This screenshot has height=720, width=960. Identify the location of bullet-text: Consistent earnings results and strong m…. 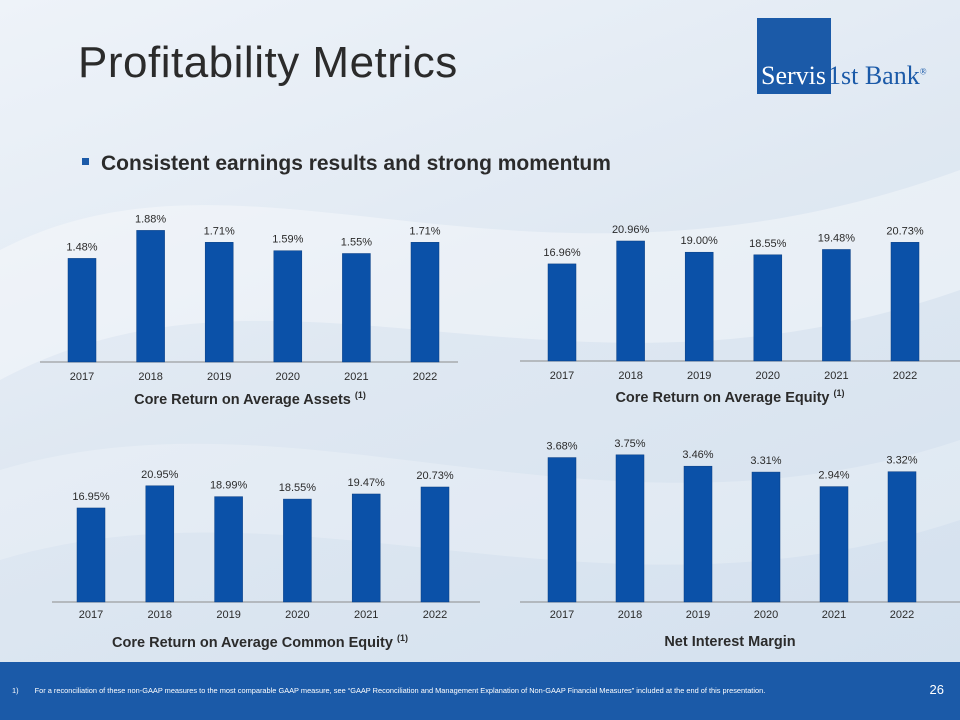
(356, 163).